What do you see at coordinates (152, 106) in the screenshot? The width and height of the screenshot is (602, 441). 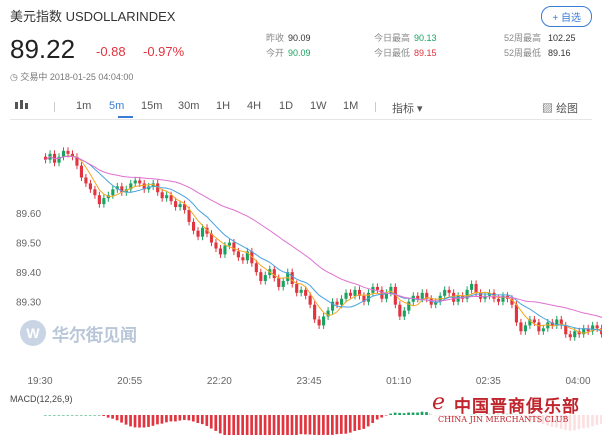 I see `period-15m: 15m` at bounding box center [152, 106].